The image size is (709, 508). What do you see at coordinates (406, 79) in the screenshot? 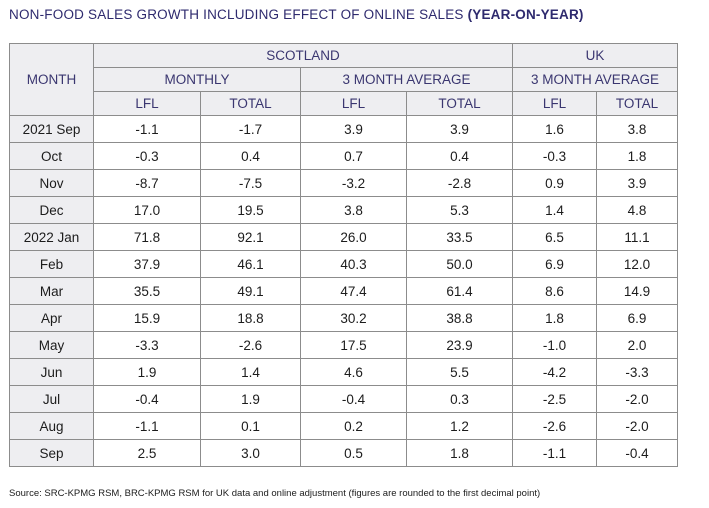
I see `scotland-3month-header: 3 MONTH AVERAGE` at bounding box center [406, 79].